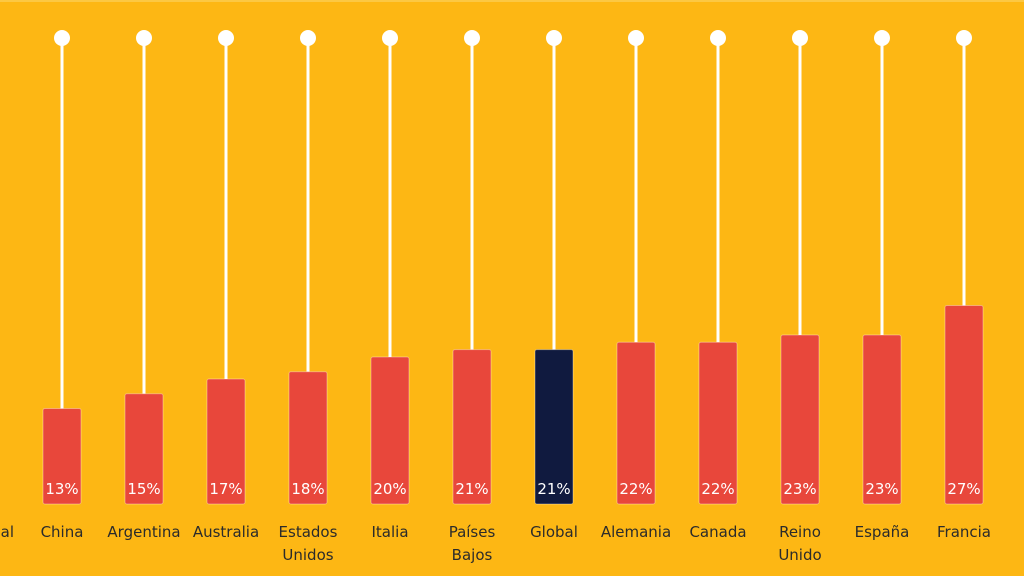 The width and height of the screenshot is (1024, 576). Describe the element at coordinates (389, 489) in the screenshot. I see `data-label: 20%` at that location.